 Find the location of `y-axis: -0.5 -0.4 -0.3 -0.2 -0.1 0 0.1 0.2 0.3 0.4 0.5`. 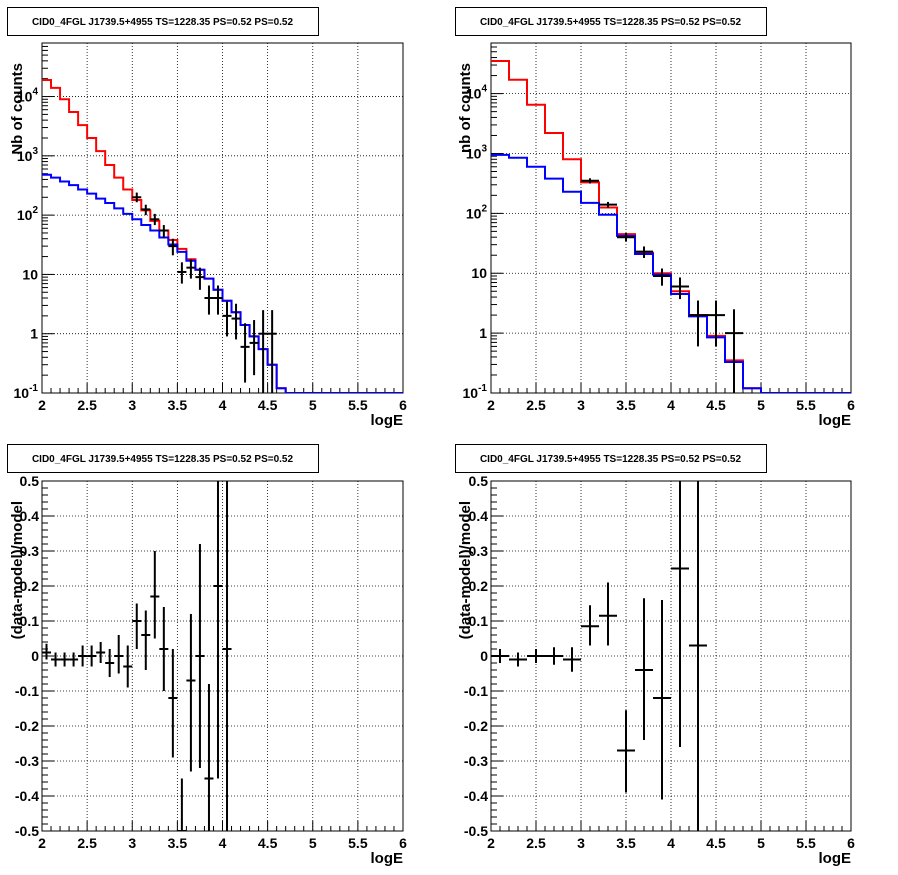

y-axis: -0.5 -0.4 -0.3 -0.2 -0.1 0 0.1 0.2 0.3 0.4 0.5 is located at coordinates (483, 656).